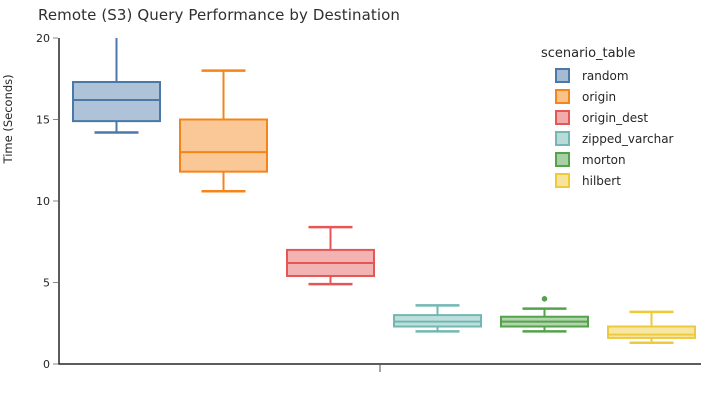 This screenshot has width=720, height=400. I want to click on boxplot-random, so click(116, 86).